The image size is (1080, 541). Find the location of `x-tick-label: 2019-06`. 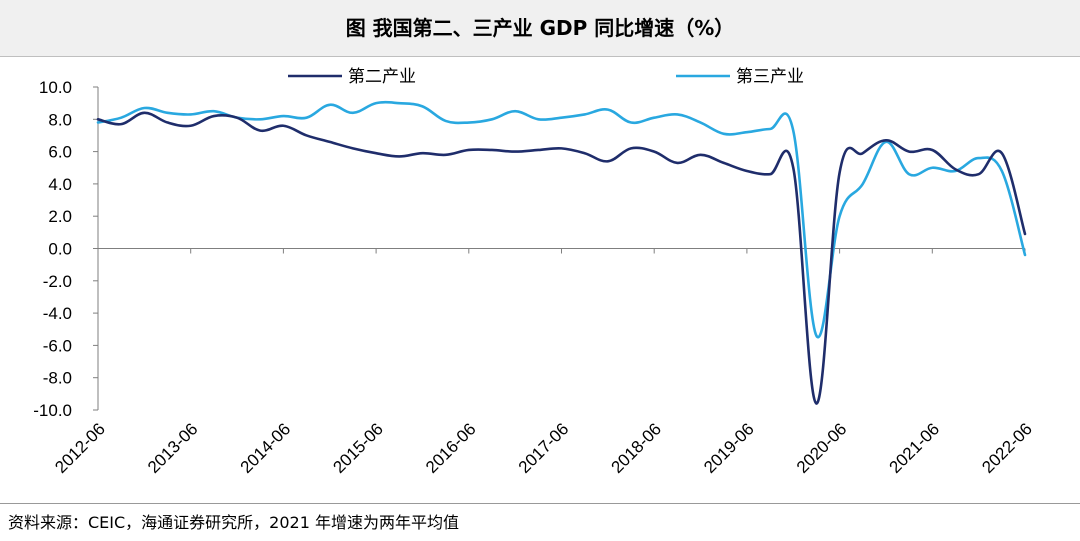

x-tick-label: 2019-06 is located at coordinates (729, 448).